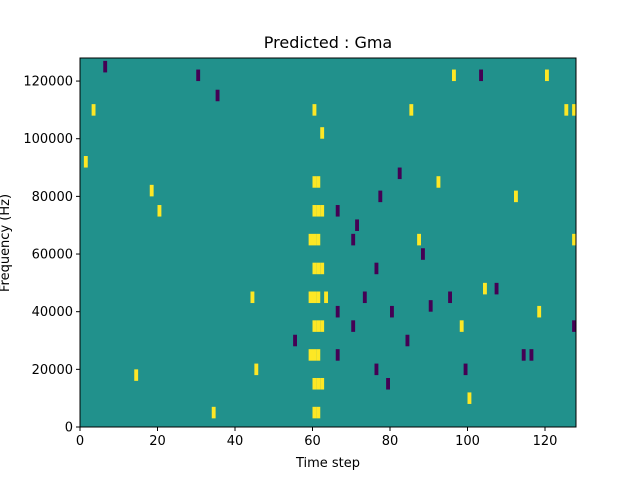 The width and height of the screenshot is (640, 480). Describe the element at coordinates (48, 82) in the screenshot. I see `y-tick-label: 120000` at that location.